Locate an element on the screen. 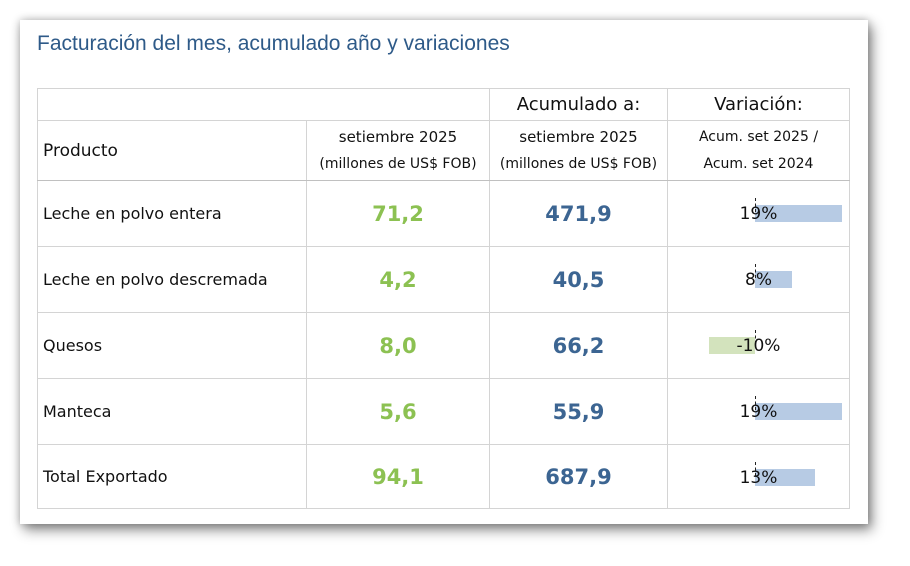  producto-cell: Leche en polvo entera is located at coordinates (172, 213).